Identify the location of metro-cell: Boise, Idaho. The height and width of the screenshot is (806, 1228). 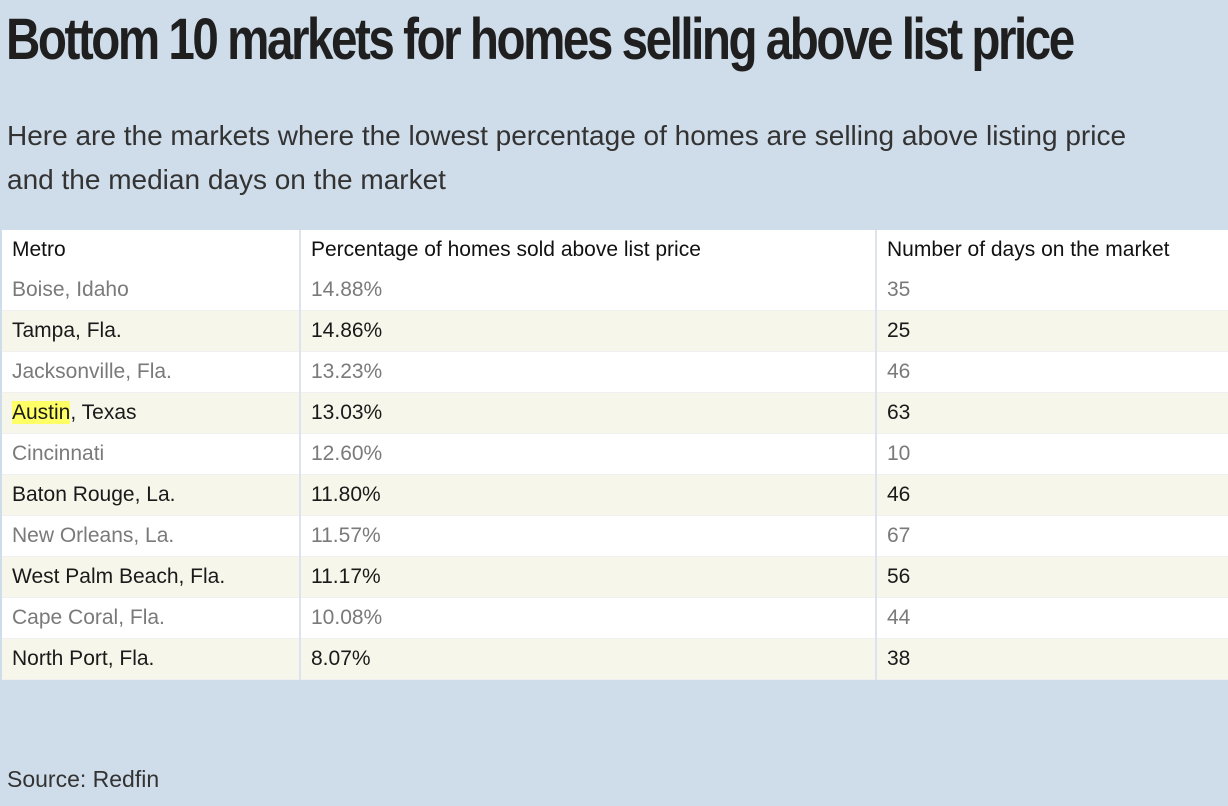
(151, 290).